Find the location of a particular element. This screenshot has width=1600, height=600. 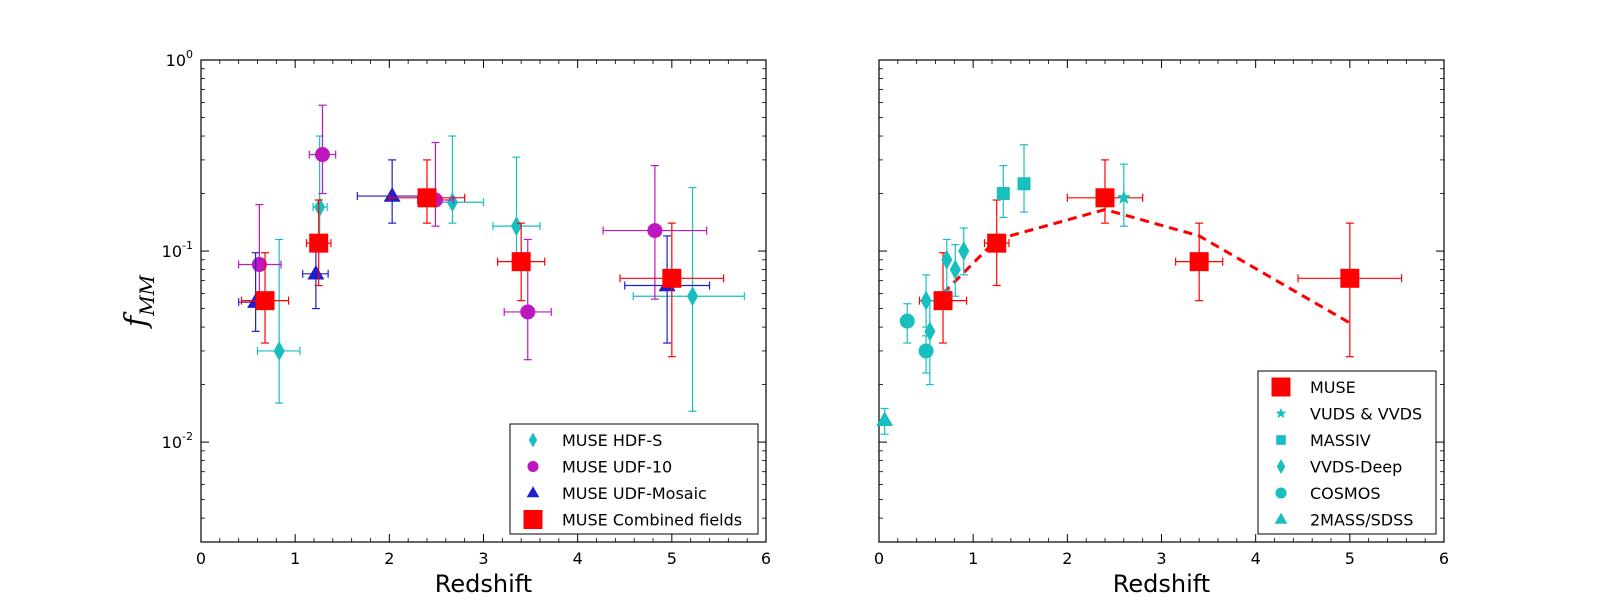

y-tick-label: 10⁰ is located at coordinates (179, 59).